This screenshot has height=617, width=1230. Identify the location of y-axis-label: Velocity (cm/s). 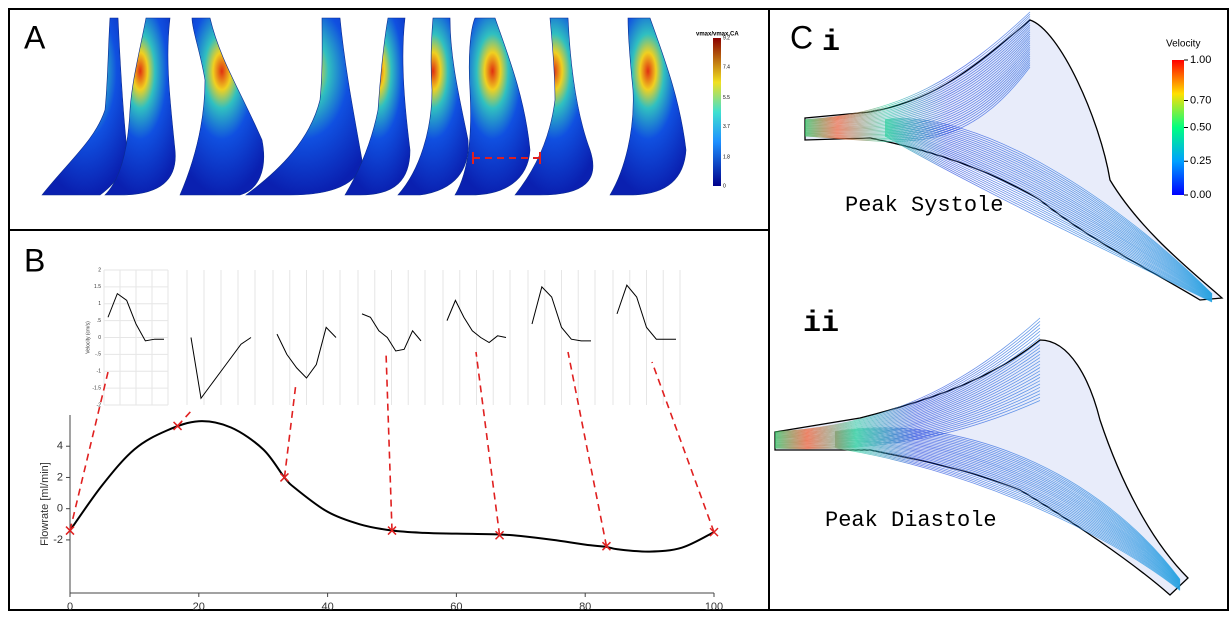
(88, 337).